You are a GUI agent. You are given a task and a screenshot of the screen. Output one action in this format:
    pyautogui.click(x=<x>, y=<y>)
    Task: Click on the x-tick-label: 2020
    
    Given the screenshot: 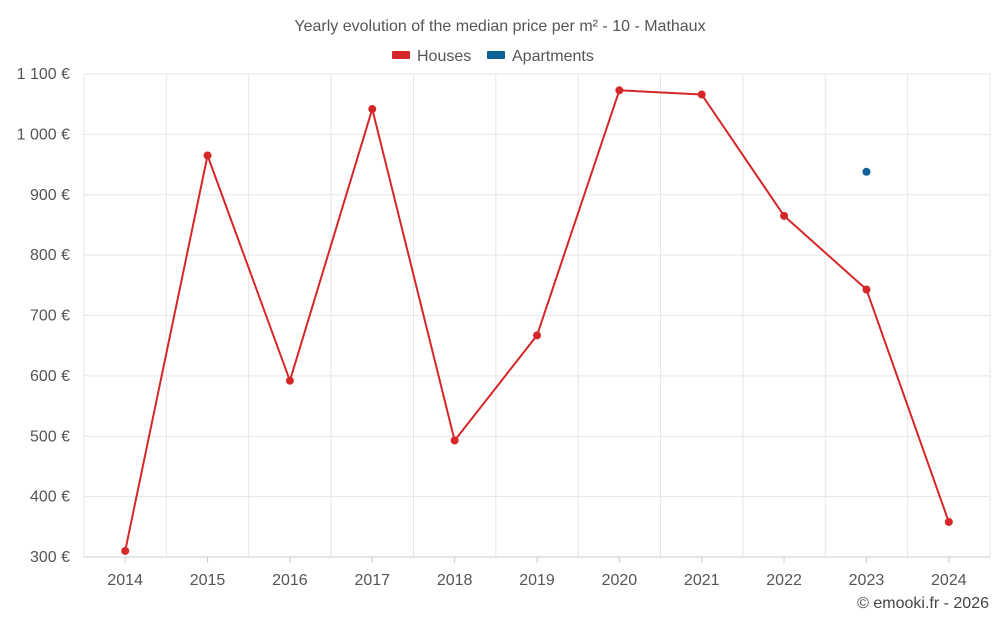 What is the action you would take?
    pyautogui.click(x=620, y=580)
    